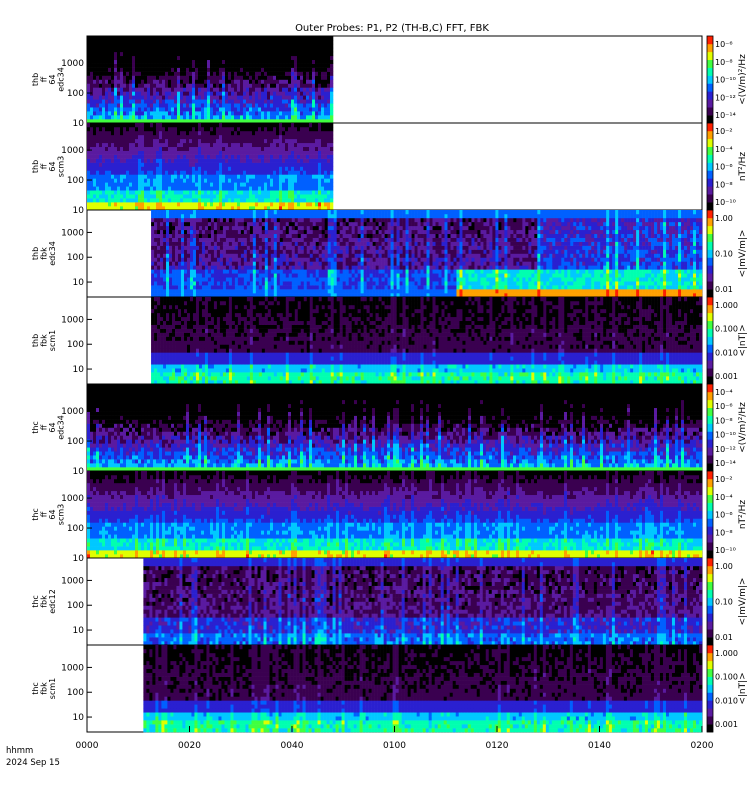 Image resolution: width=750 pixels, height=800 pixels. Describe the element at coordinates (44, 340) in the screenshot. I see `panel-ylabel: thbfbkscm1` at that location.